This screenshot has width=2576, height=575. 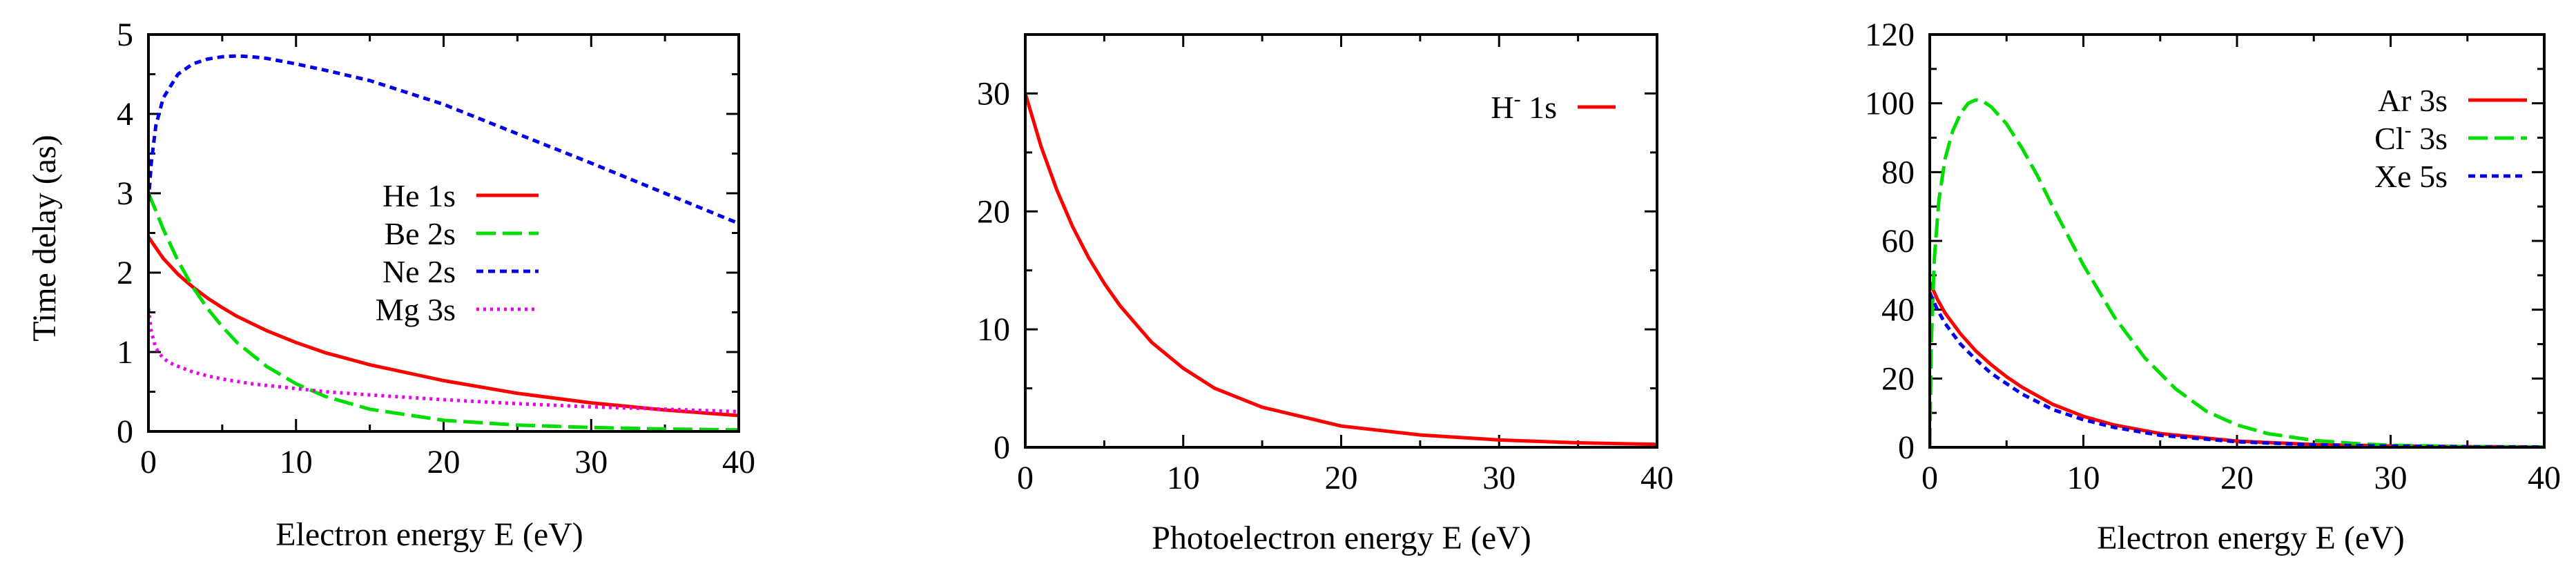 I want to click on left-xtick-label: 30, so click(x=591, y=462).